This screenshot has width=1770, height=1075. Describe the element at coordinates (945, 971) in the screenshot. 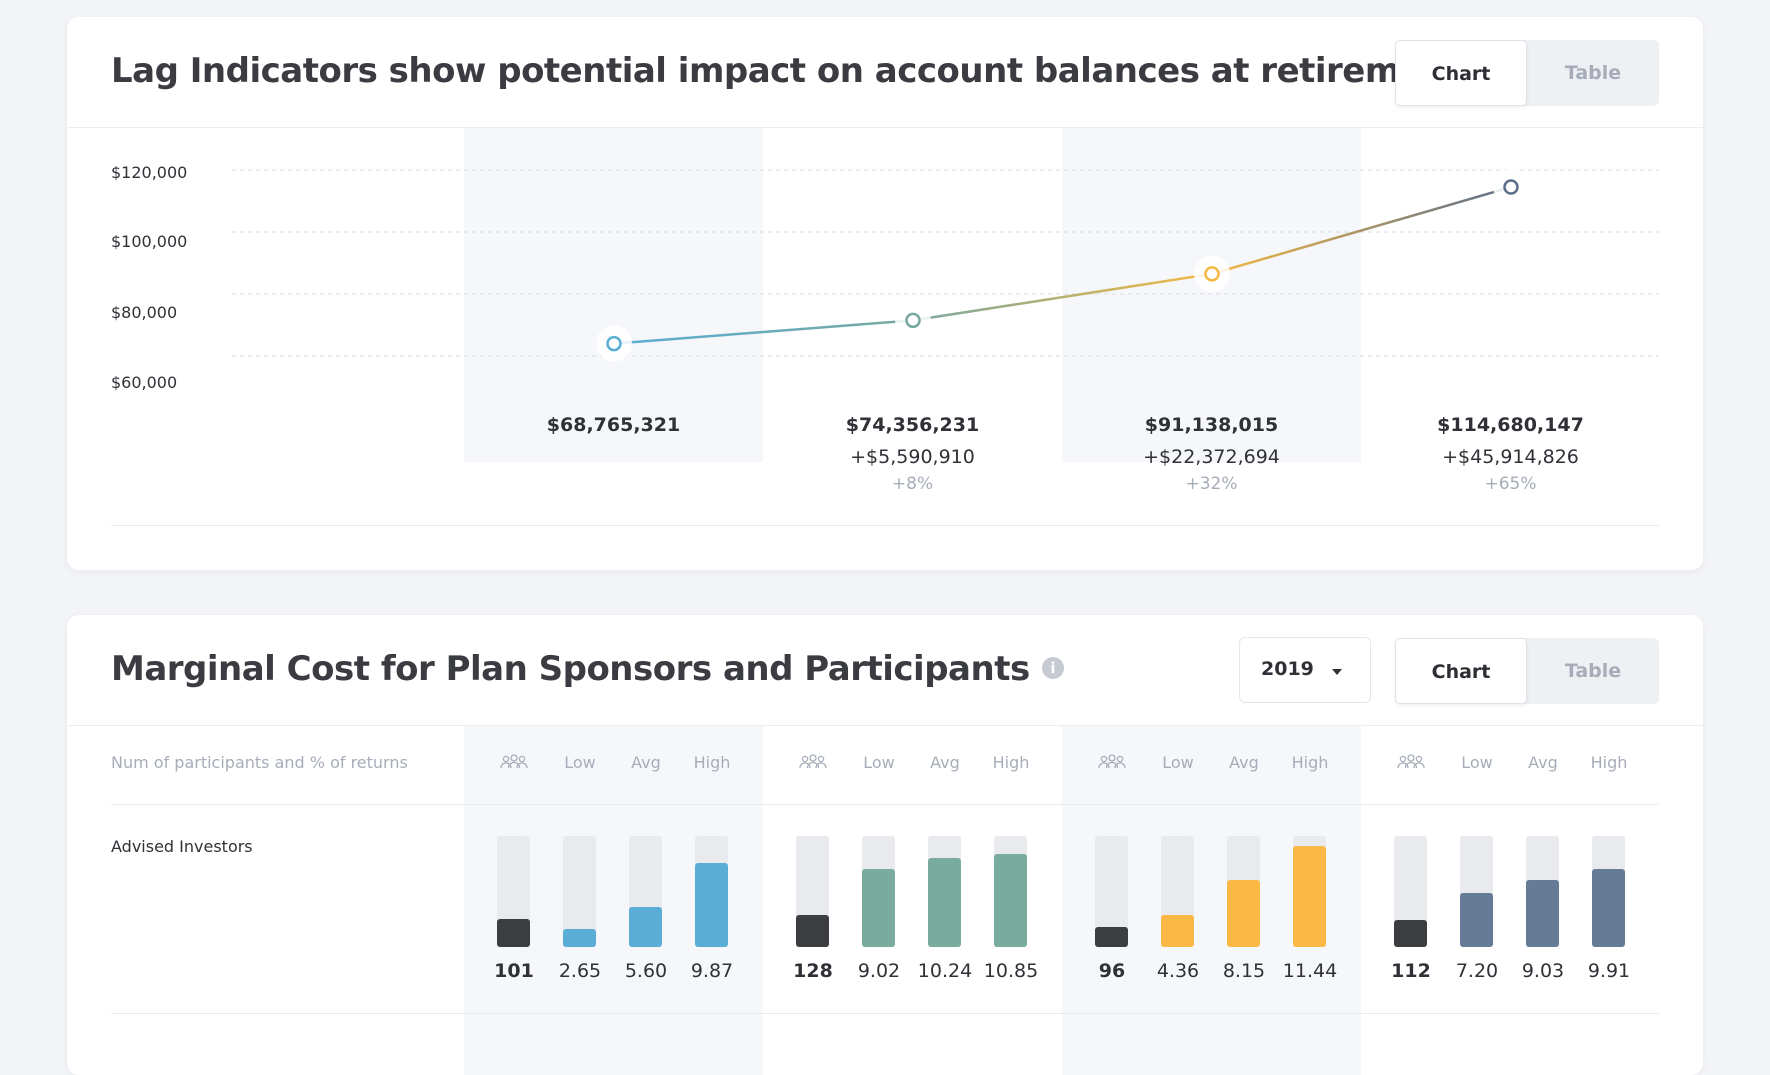

I see `return-value-avg: 10.24` at that location.